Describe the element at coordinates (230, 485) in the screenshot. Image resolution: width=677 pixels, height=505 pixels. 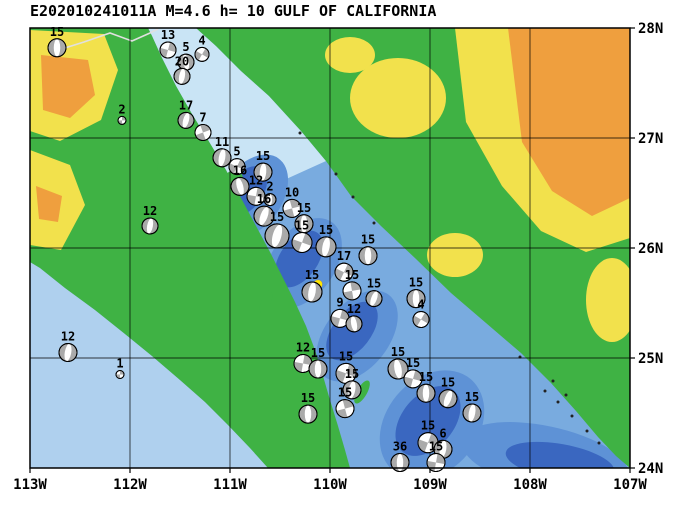
I see `lon-tick-label: 111W` at that location.